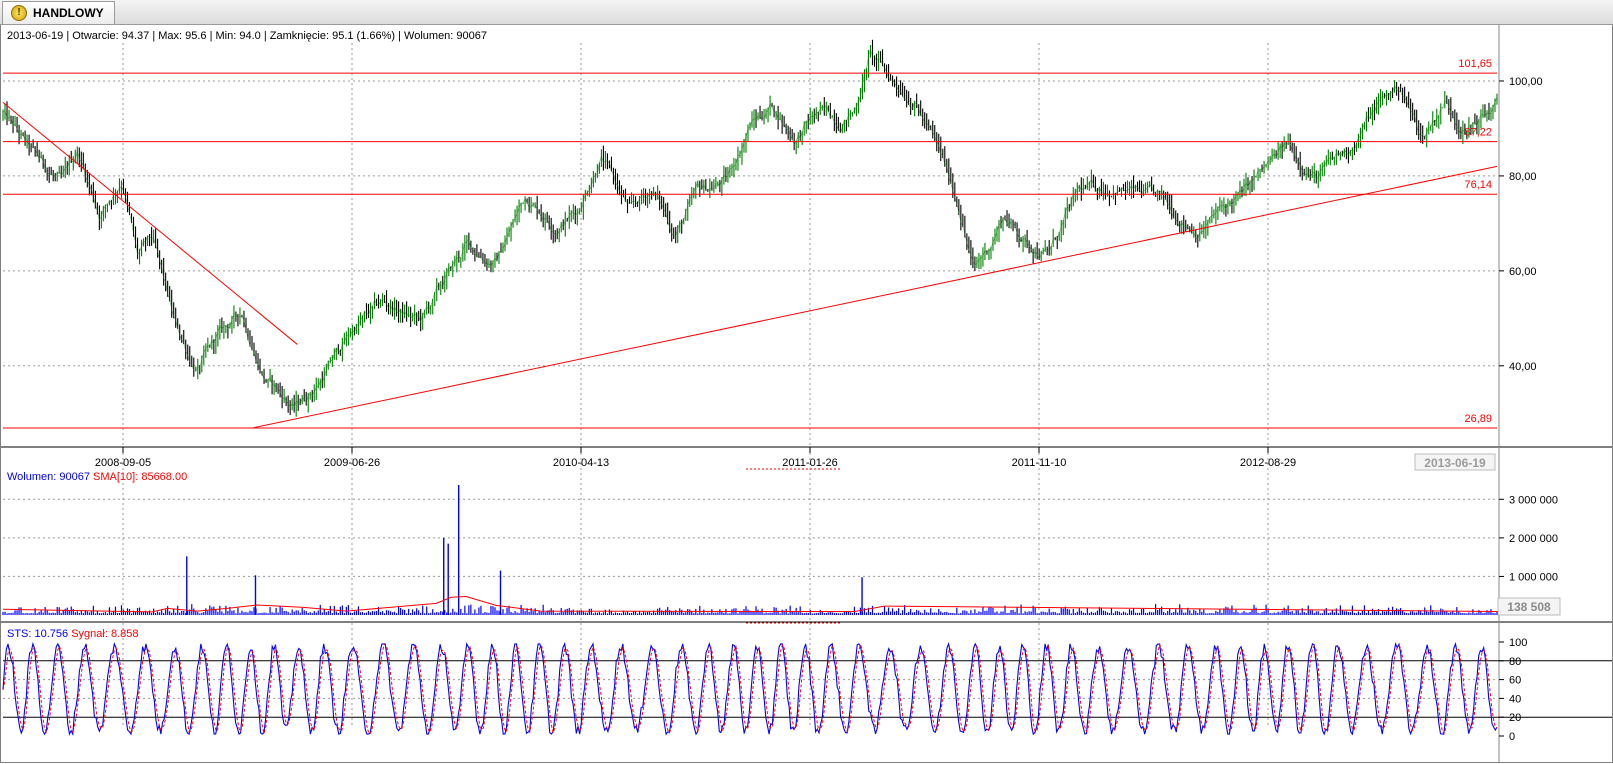  Describe the element at coordinates (1526, 82) in the screenshot. I see `y-tick-label: 100,00` at that location.